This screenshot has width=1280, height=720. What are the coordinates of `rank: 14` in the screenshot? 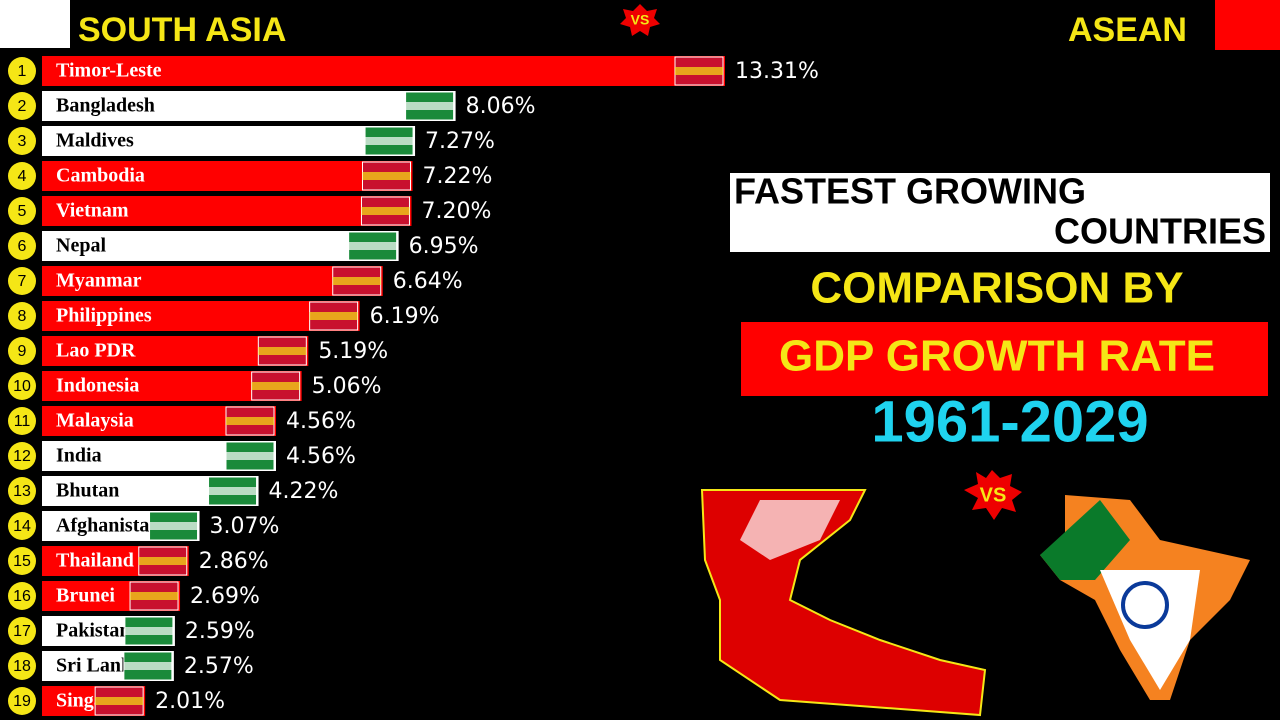 It's located at (22, 526).